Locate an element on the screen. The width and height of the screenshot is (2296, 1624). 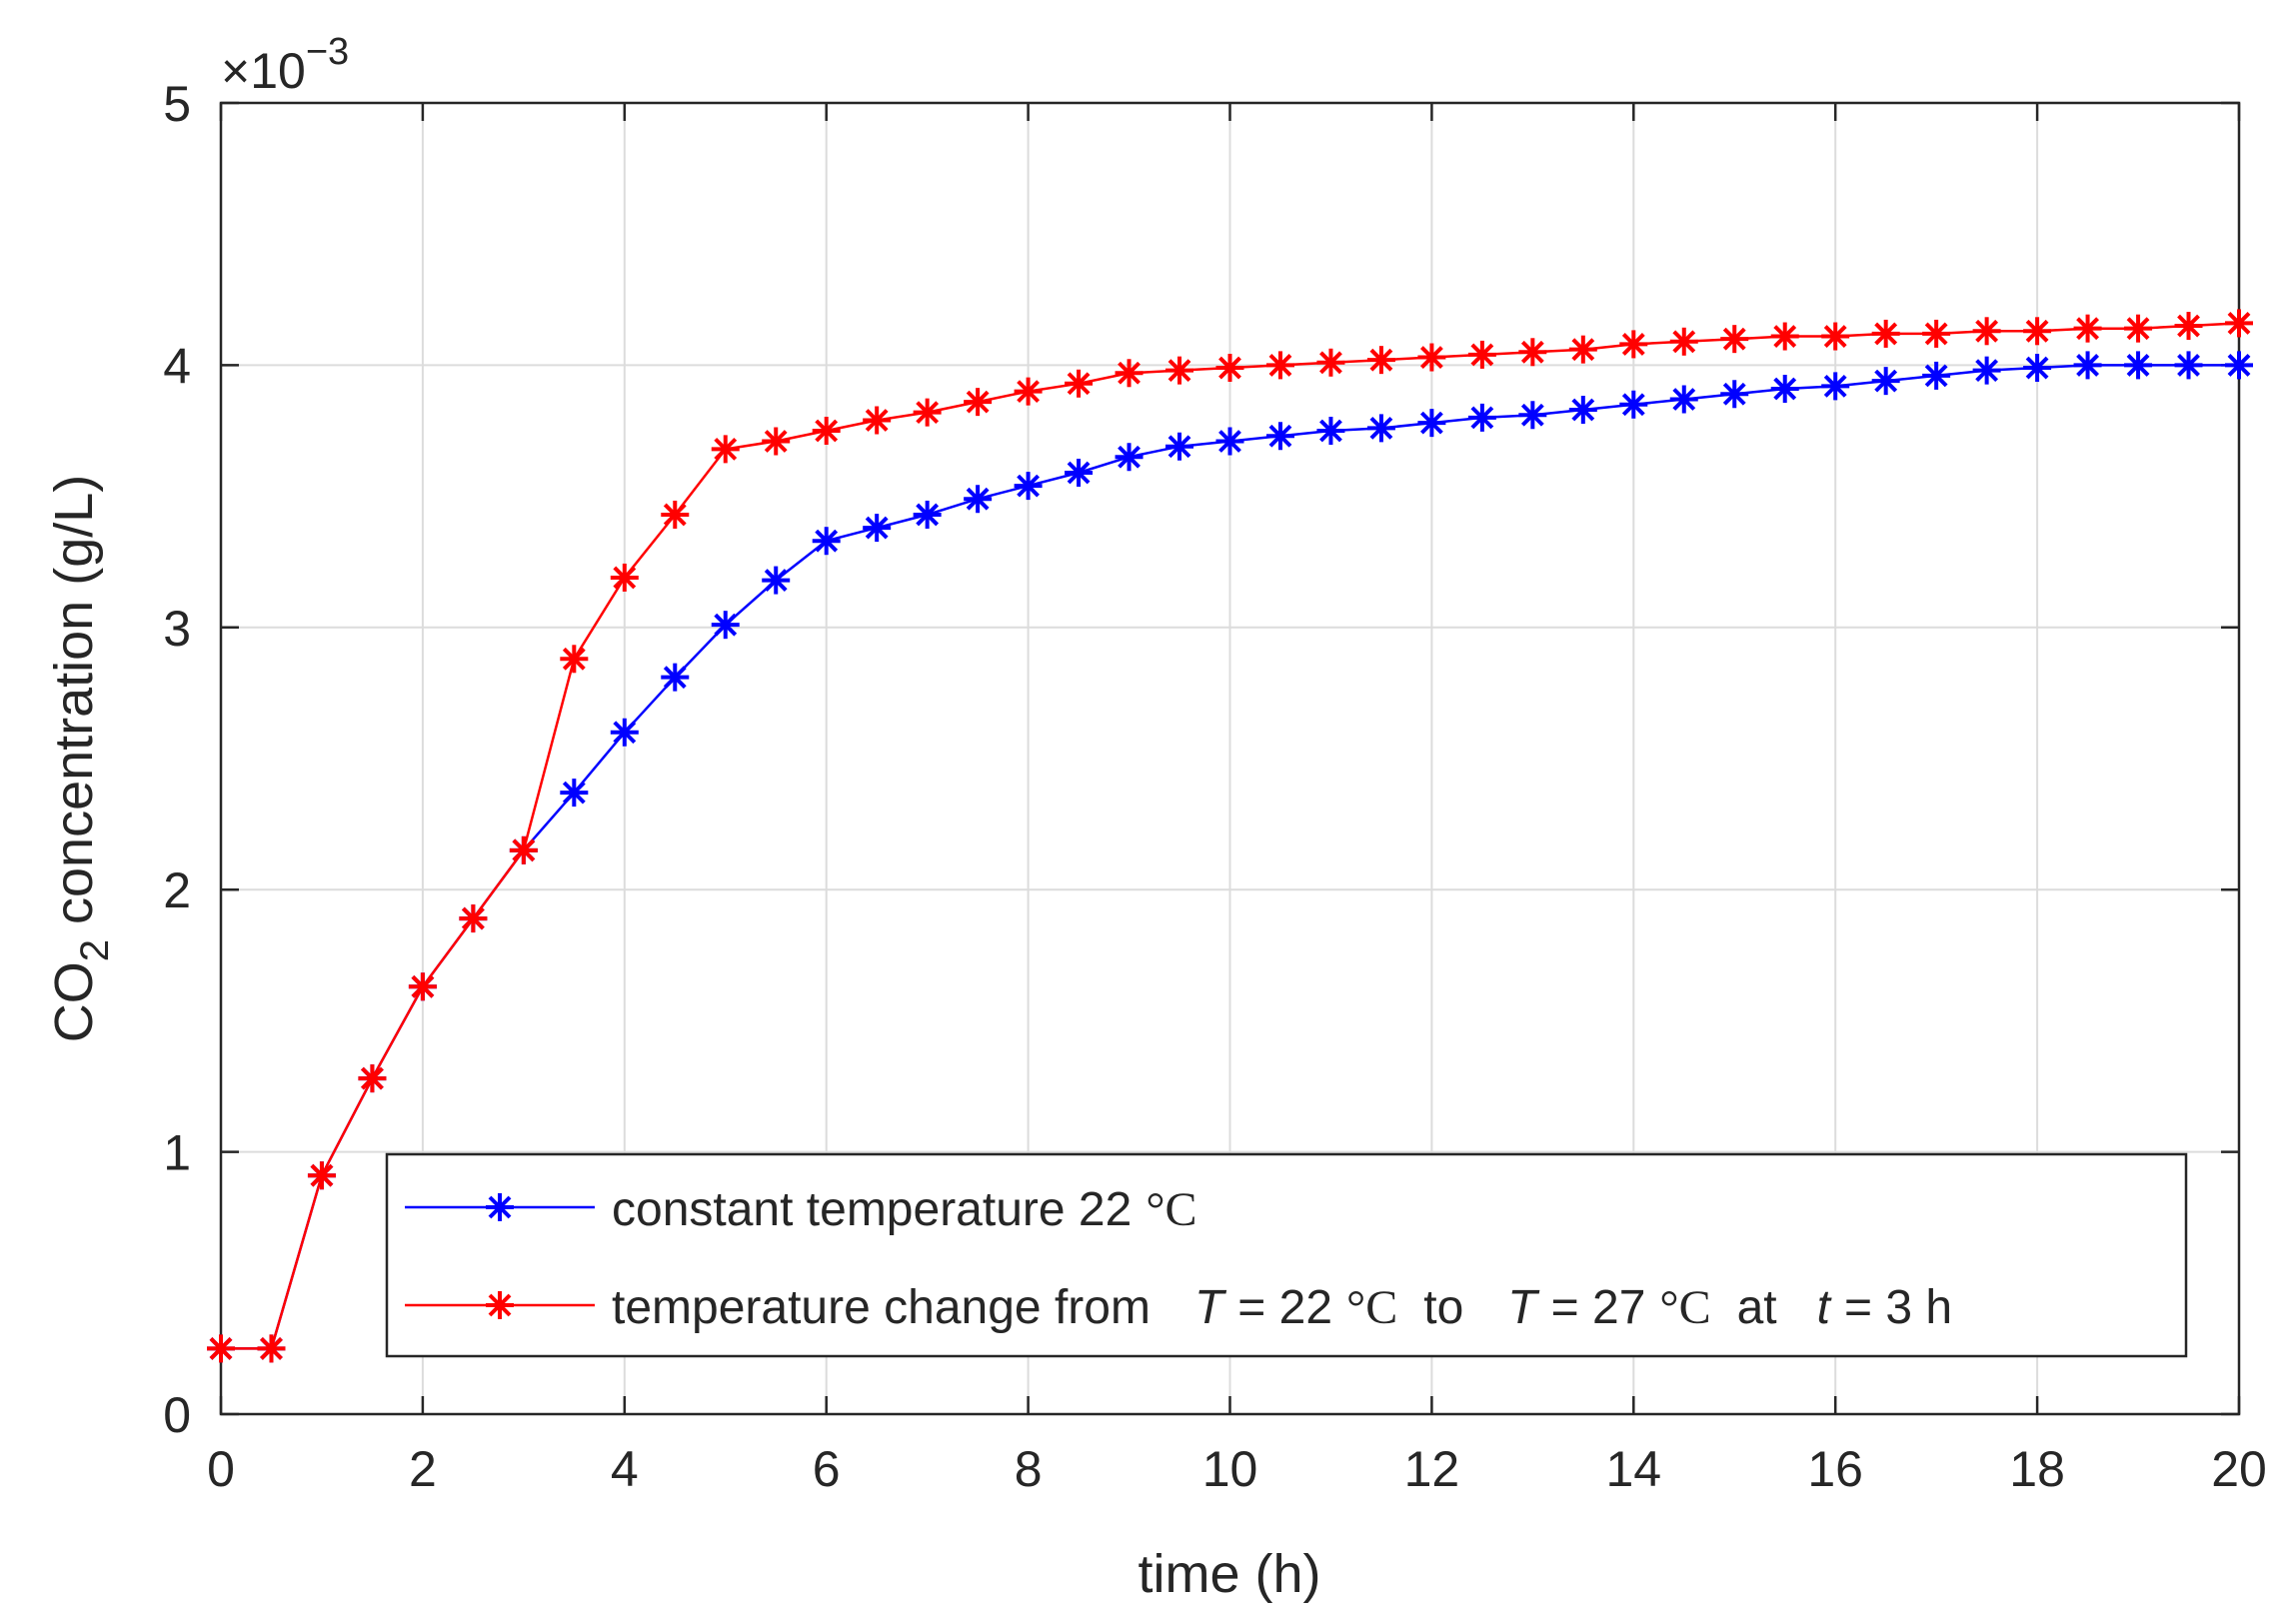
y-exponent-label: ×10⁻³ is located at coordinates (285, 65).